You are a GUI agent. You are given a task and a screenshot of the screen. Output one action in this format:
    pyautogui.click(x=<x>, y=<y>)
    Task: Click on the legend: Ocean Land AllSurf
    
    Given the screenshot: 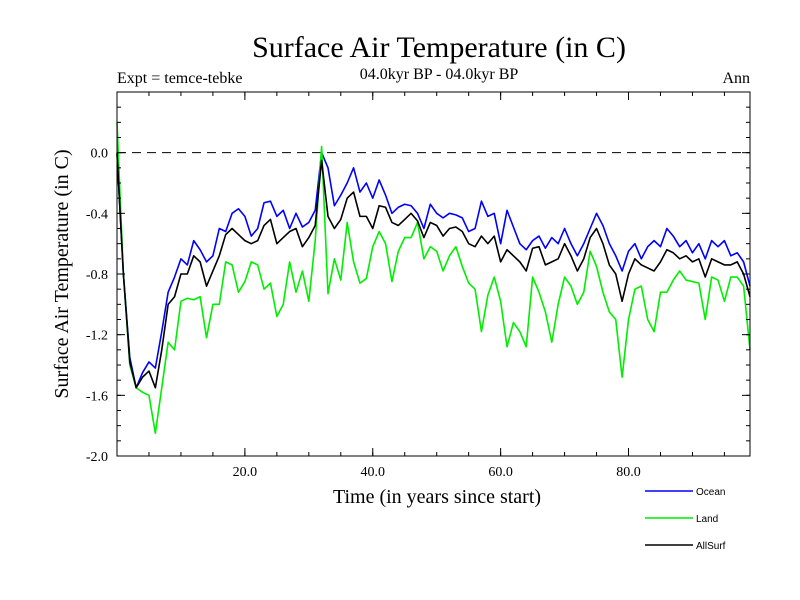 What is the action you would take?
    pyautogui.click(x=685, y=519)
    